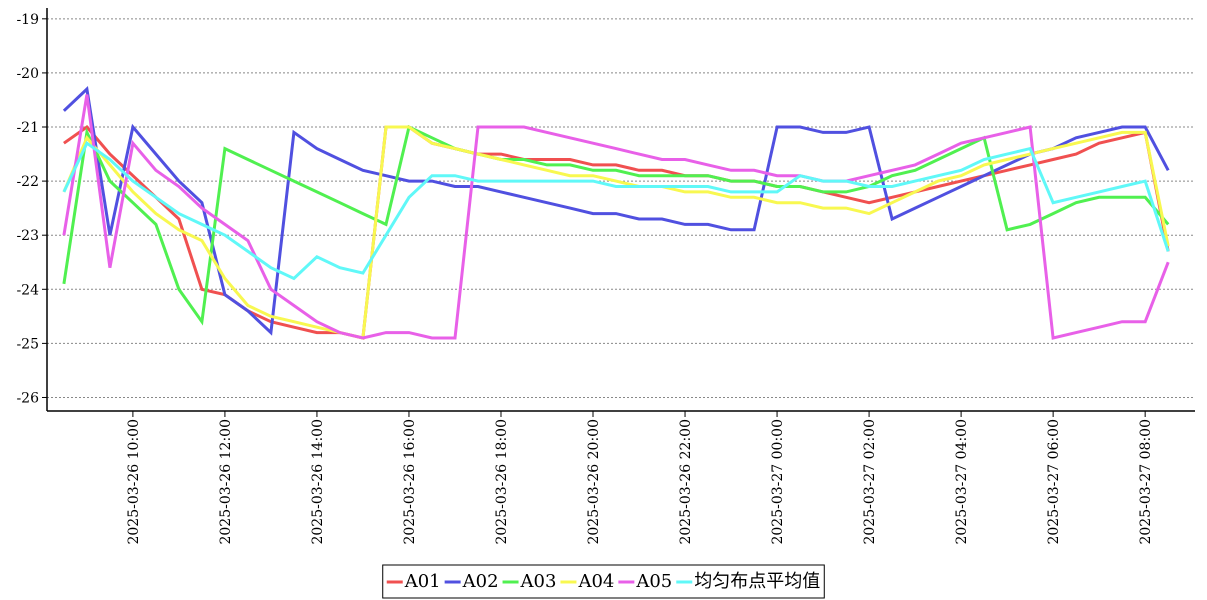  What do you see at coordinates (27, 20) in the screenshot?
I see `y-tick-label: -19` at bounding box center [27, 20].